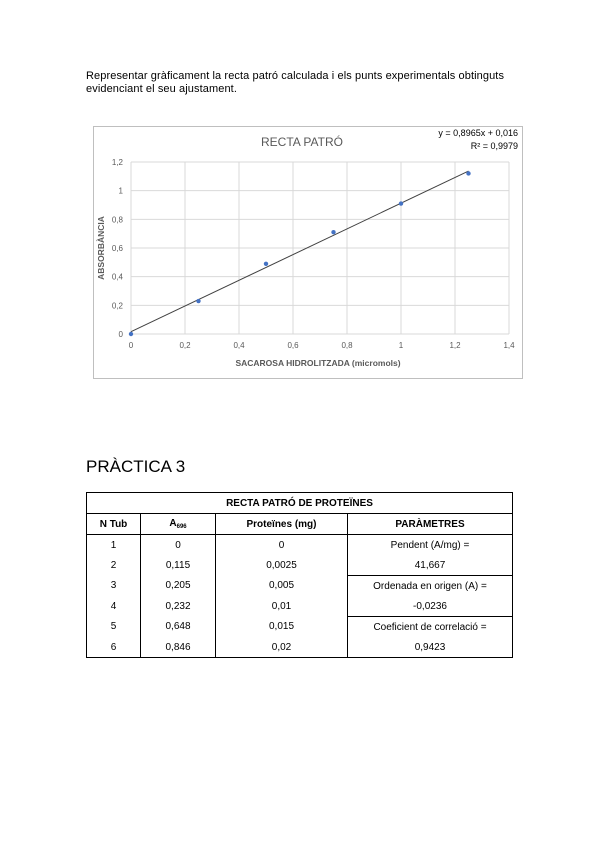  Describe the element at coordinates (509, 345) in the screenshot. I see `x-tick-label: 1,4` at that location.